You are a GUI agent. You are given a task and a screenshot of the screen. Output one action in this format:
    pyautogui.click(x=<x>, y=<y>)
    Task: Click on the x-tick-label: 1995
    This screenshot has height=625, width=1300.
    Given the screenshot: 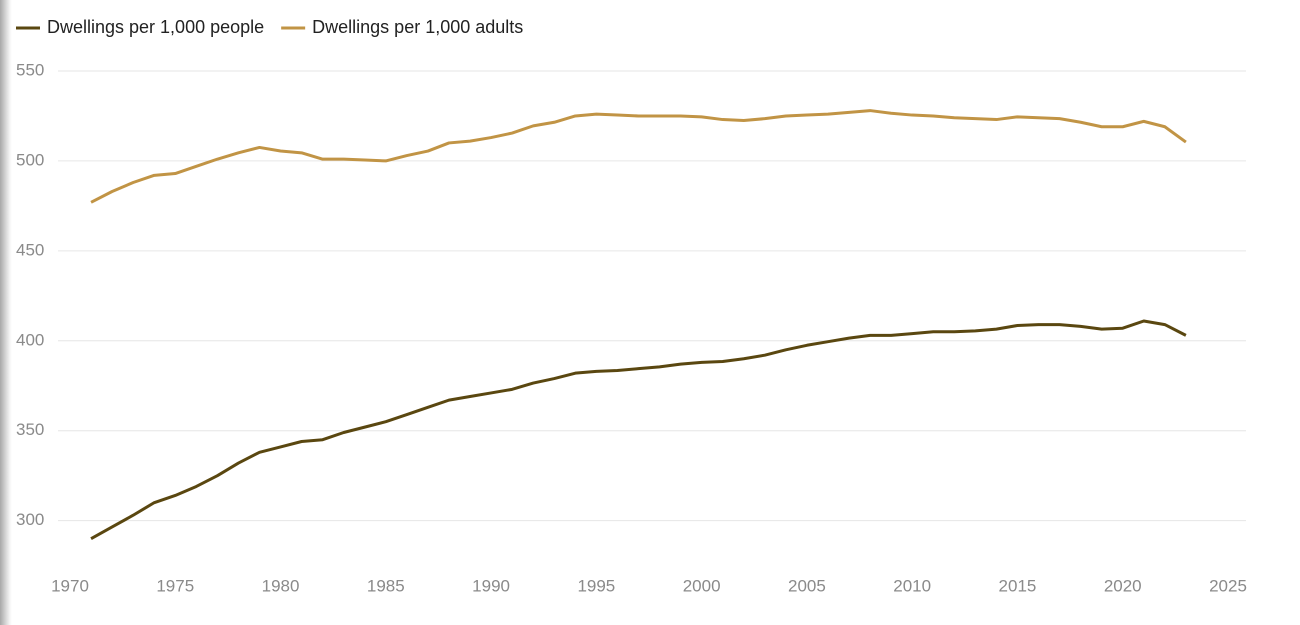 What is the action you would take?
    pyautogui.click(x=596, y=585)
    